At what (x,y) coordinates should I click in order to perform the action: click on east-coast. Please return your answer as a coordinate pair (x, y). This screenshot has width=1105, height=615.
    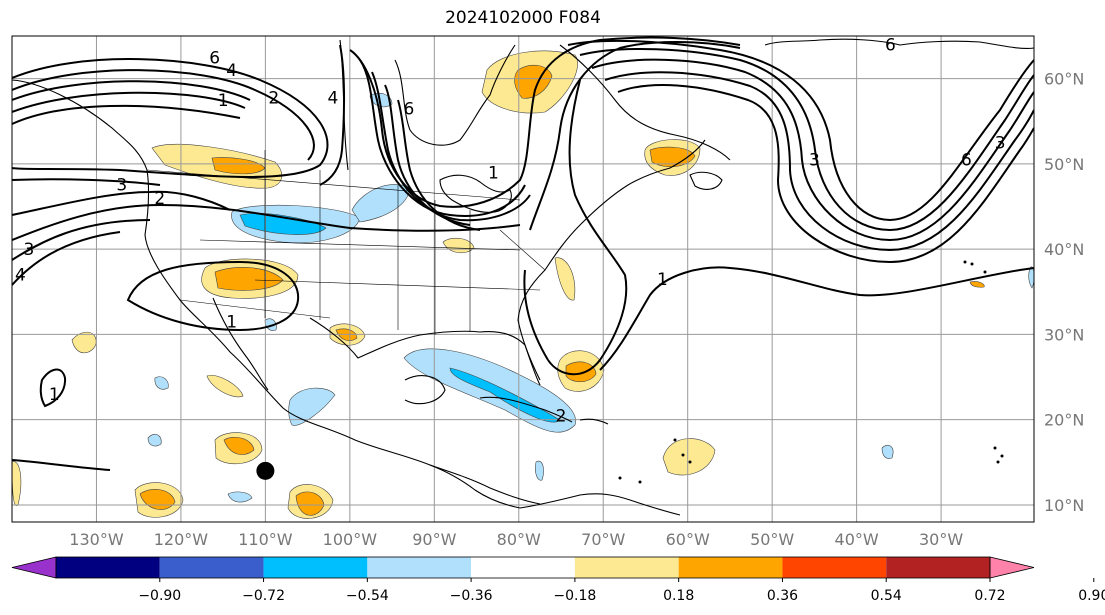
    Looking at the image, I should click on (611, 260).